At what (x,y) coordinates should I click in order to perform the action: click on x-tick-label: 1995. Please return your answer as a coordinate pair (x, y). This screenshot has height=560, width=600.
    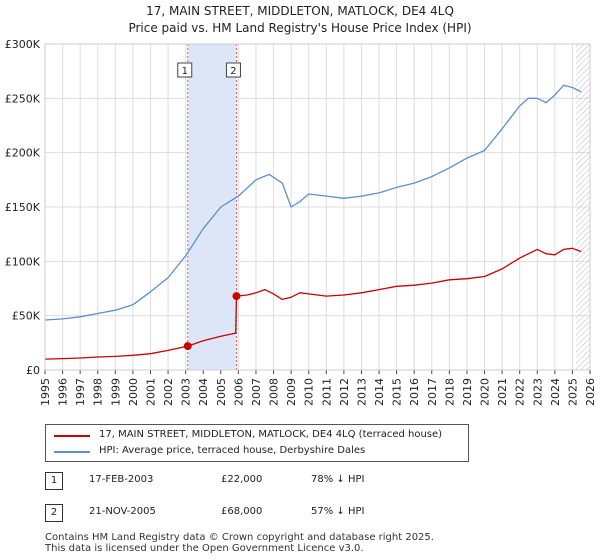
    Looking at the image, I should click on (45, 392).